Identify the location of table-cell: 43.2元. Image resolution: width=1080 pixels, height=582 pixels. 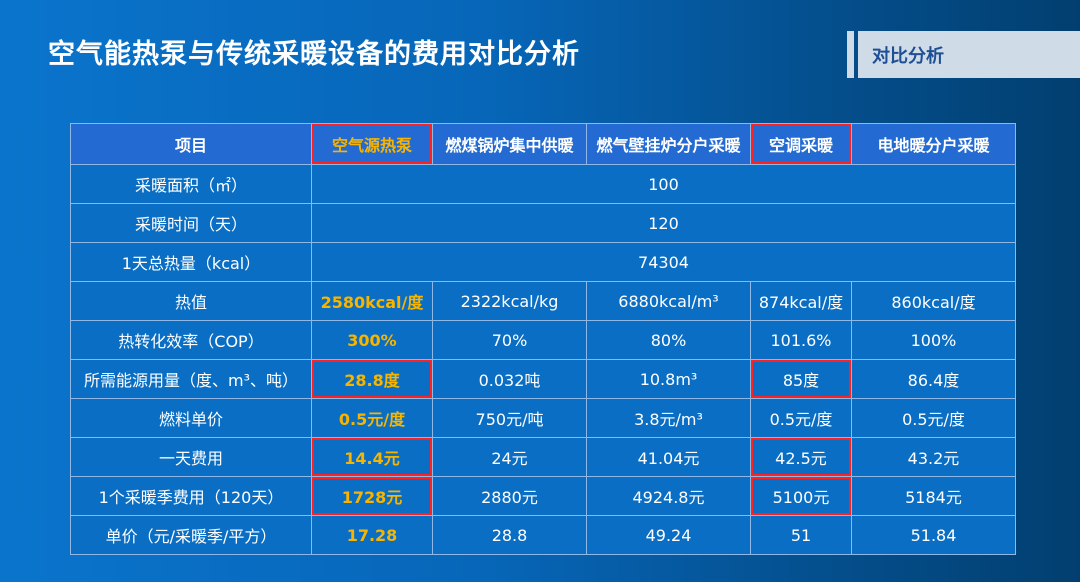
(933, 457).